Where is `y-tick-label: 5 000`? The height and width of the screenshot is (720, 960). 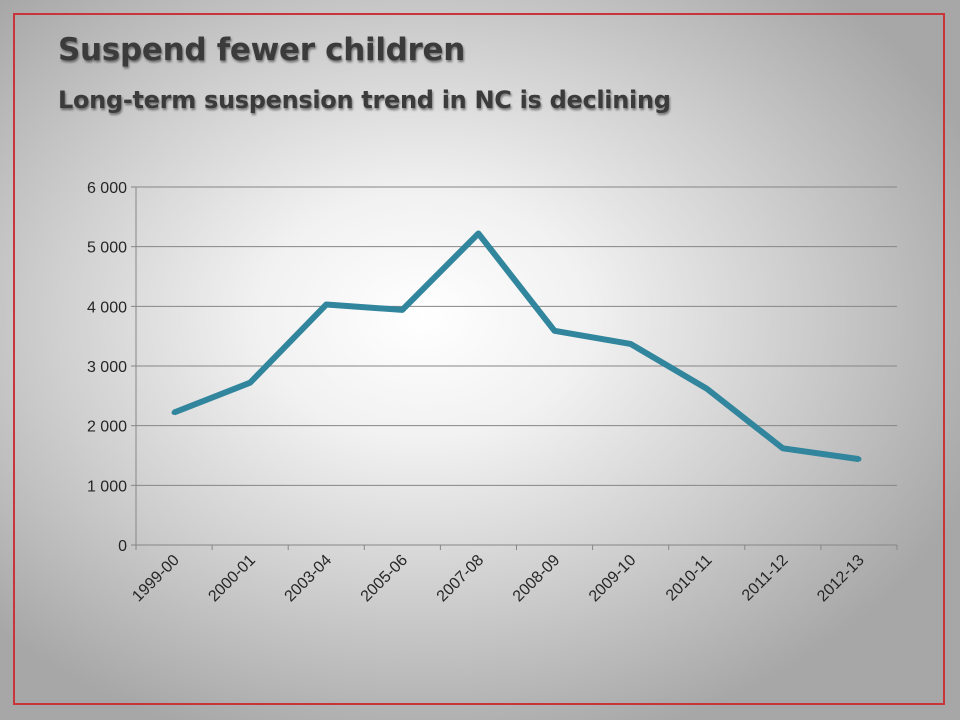 y-tick-label: 5 000 is located at coordinates (107, 248).